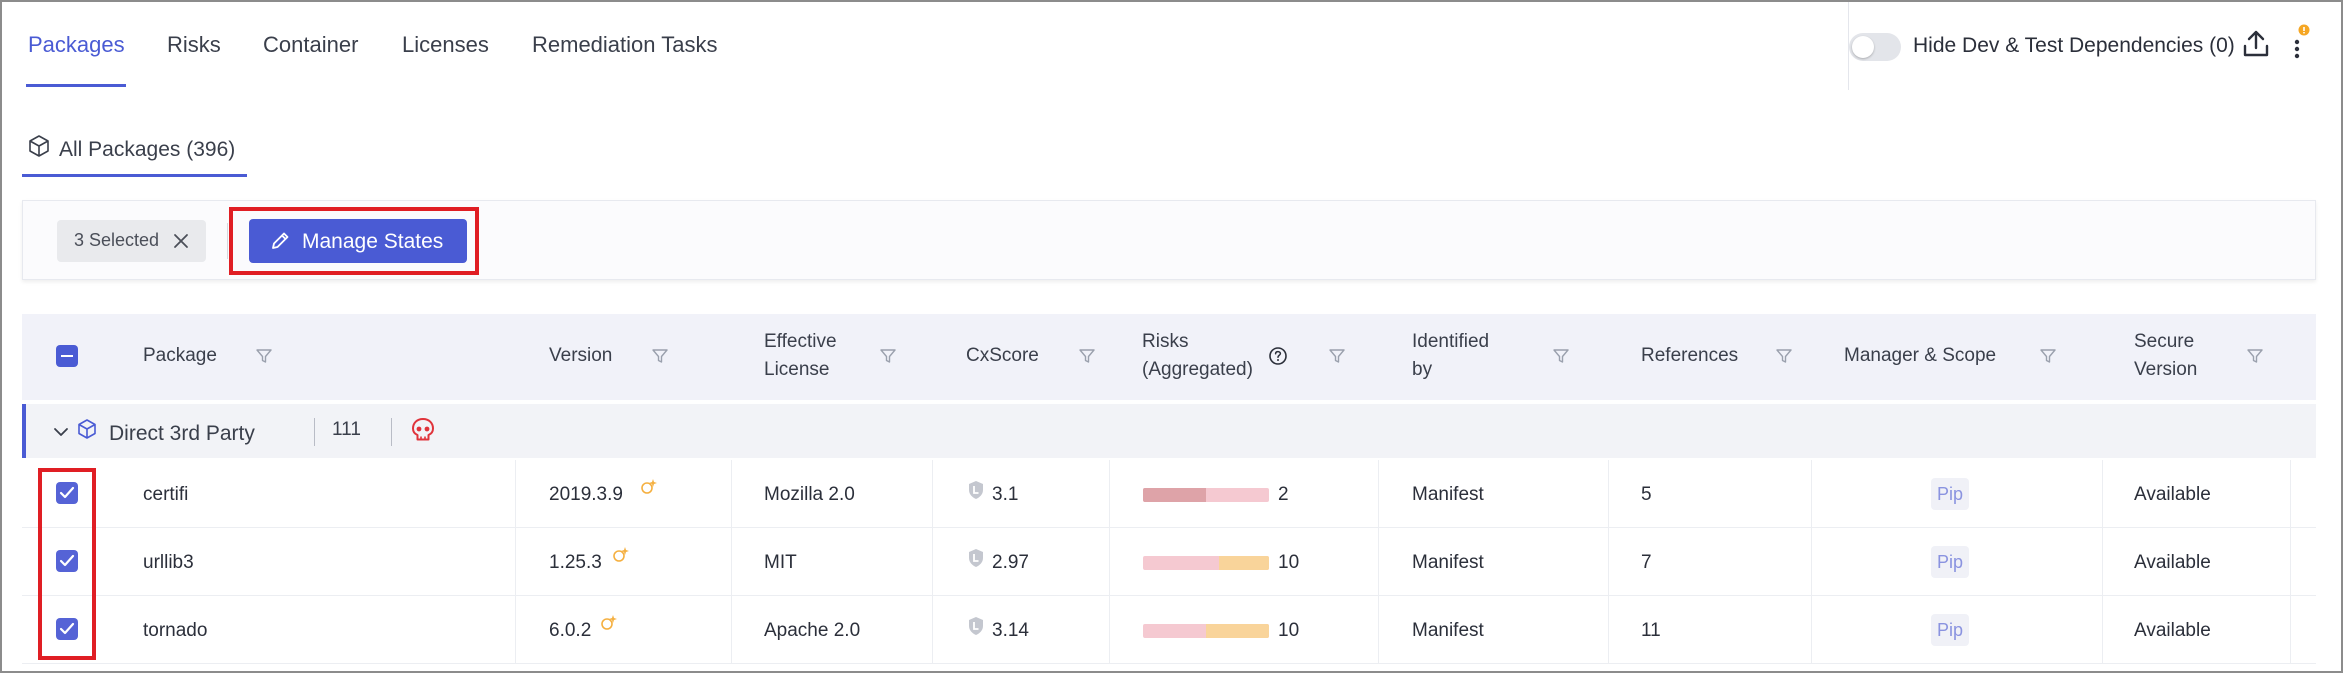  Describe the element at coordinates (76, 44) in the screenshot. I see `tab-packages: Packages` at that location.